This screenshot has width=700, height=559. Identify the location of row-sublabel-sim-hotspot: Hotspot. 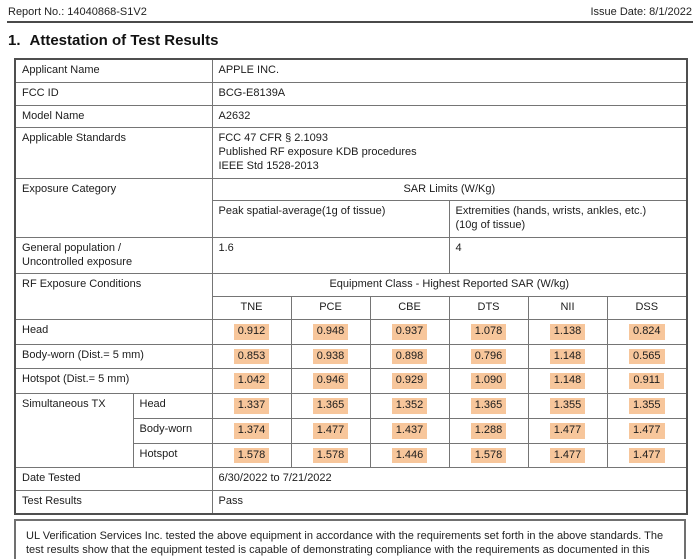
(172, 455).